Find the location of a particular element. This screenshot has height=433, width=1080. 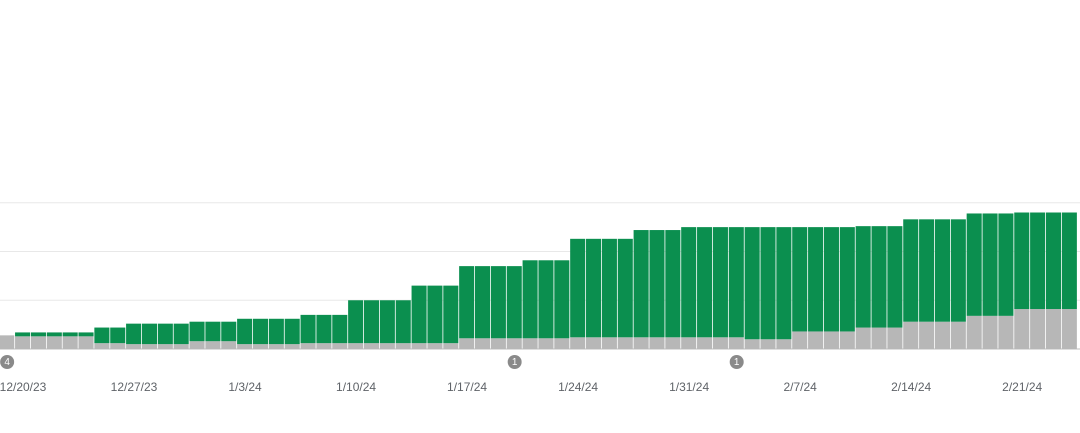

x-tick-label: 1/24/24 is located at coordinates (578, 387).